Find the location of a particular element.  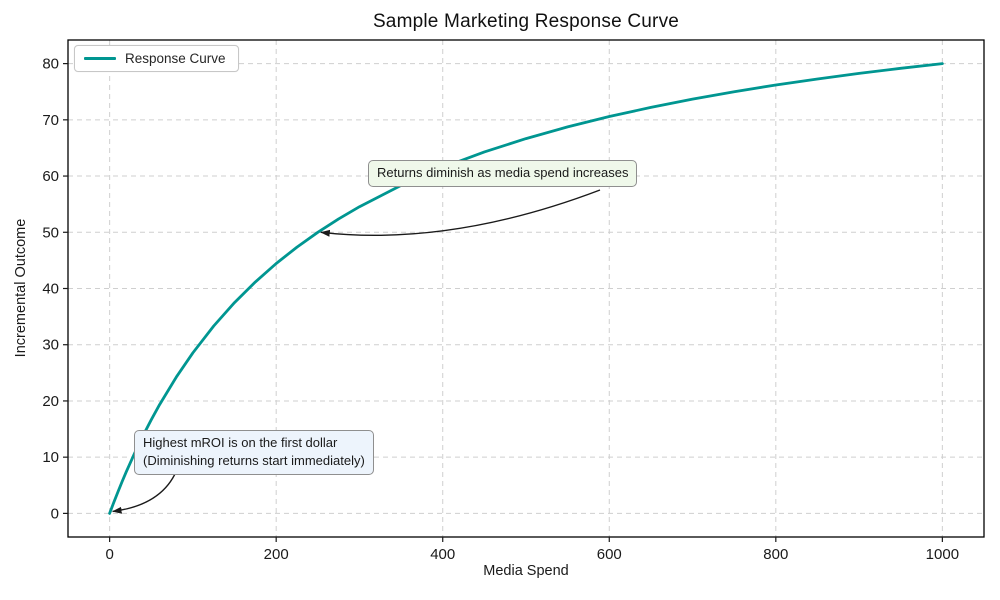

annotation-text-line-2: (Diminishing returns start immediately) is located at coordinates (254, 460).